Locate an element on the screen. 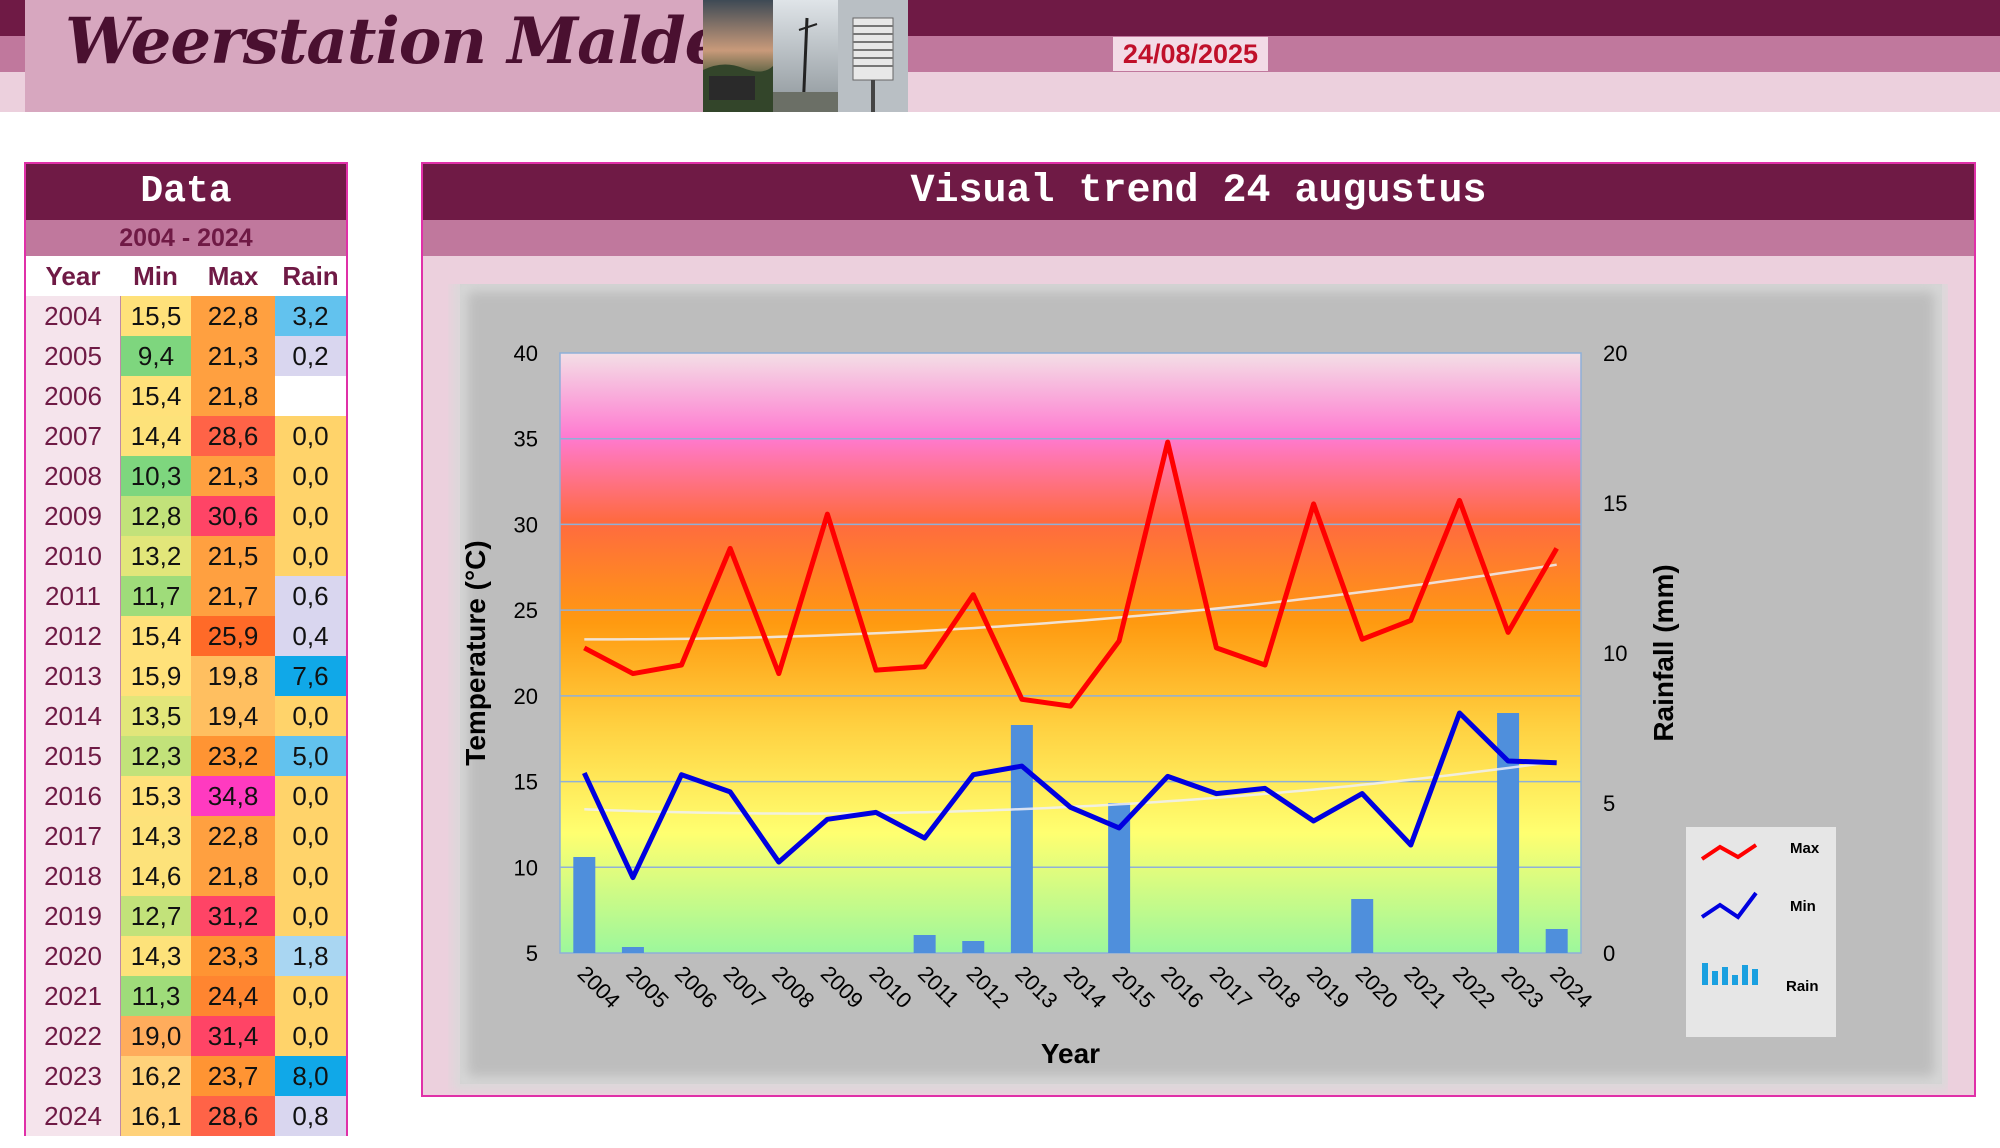 Image resolution: width=2000 pixels, height=1148 pixels. cell-max: 19,4 is located at coordinates (233, 716).